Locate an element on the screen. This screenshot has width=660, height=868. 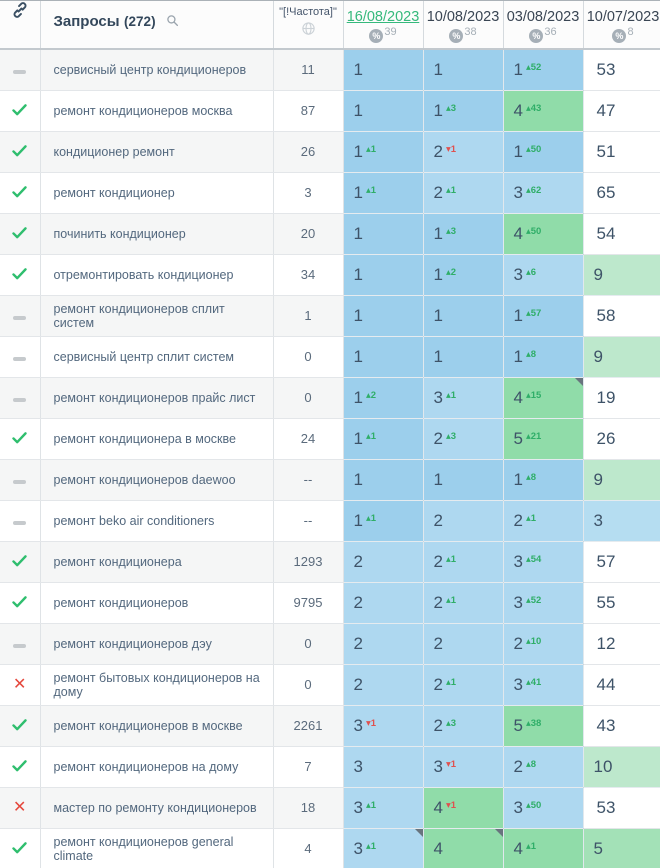
date-column-header-10-07-2023: 10/07/2023% 8 is located at coordinates (621, 25).